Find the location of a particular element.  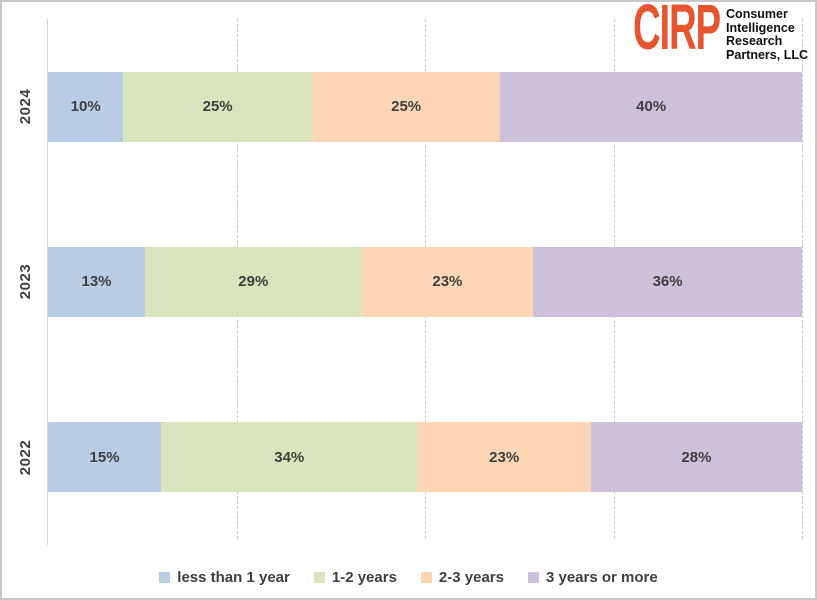

logo-org-line: Consumer is located at coordinates (757, 14).